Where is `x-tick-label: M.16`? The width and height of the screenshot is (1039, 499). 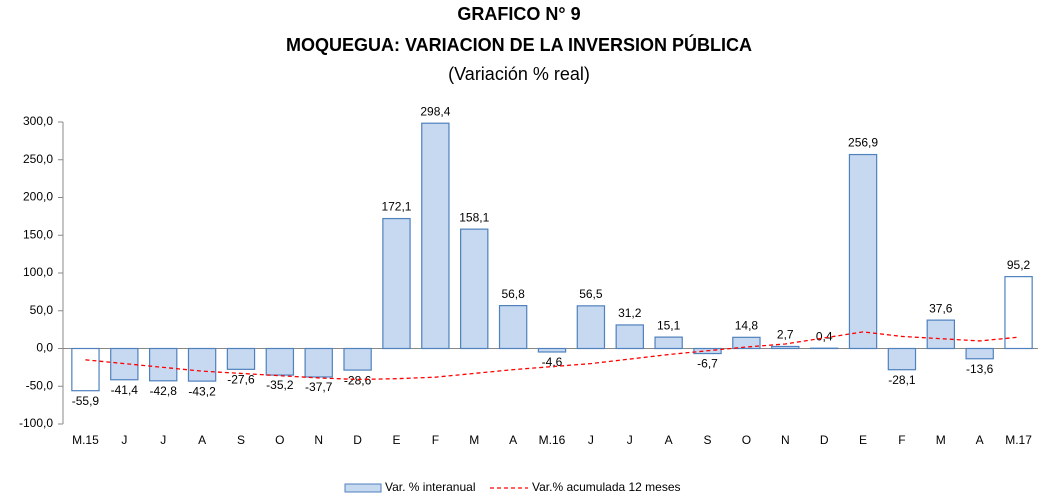
x-tick-label: M.16 is located at coordinates (552, 440).